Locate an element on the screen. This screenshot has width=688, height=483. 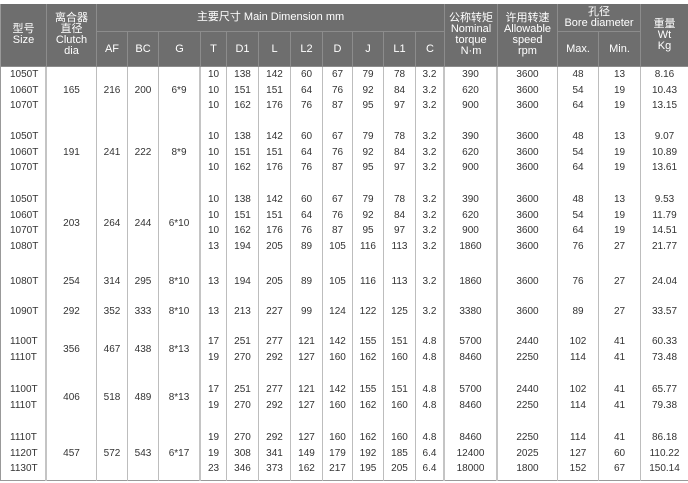
value-max: 127 is located at coordinates (578, 453).